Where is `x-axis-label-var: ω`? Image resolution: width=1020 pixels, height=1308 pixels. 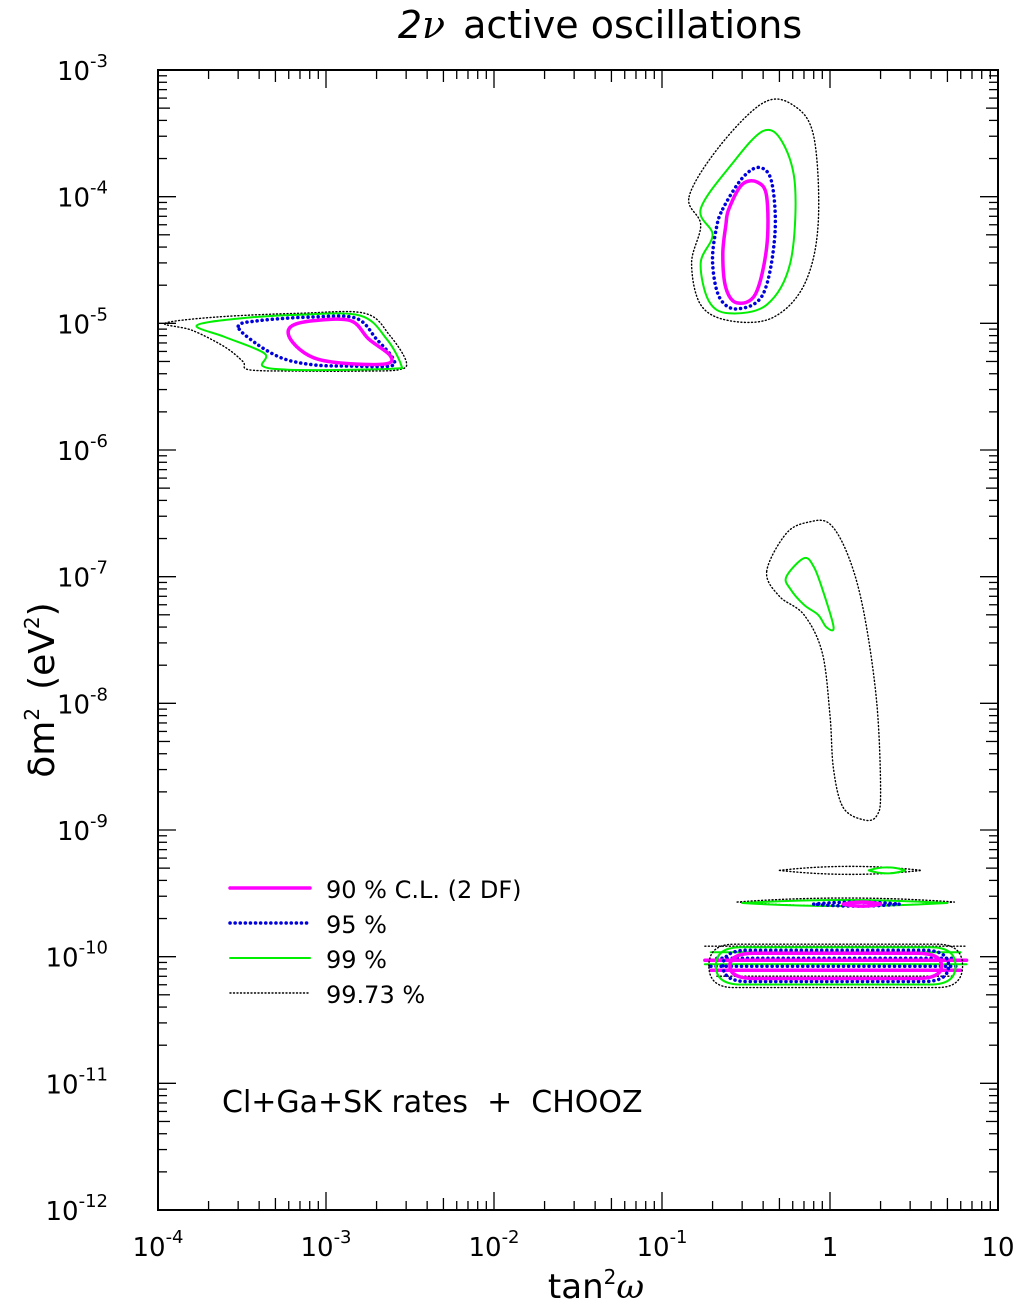
x-axis-label-var: ω is located at coordinates (630, 1287).